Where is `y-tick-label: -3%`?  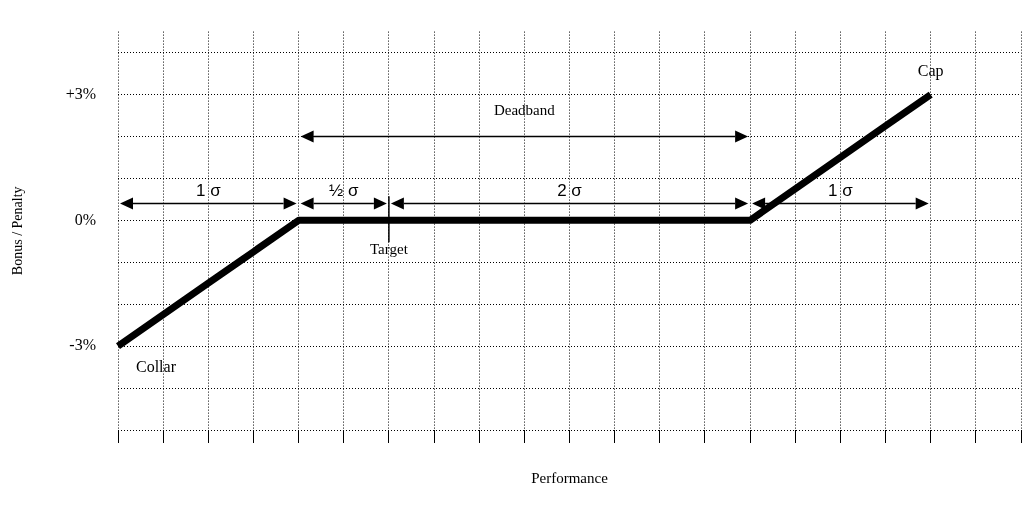
y-tick-label: -3% is located at coordinates (82, 345).